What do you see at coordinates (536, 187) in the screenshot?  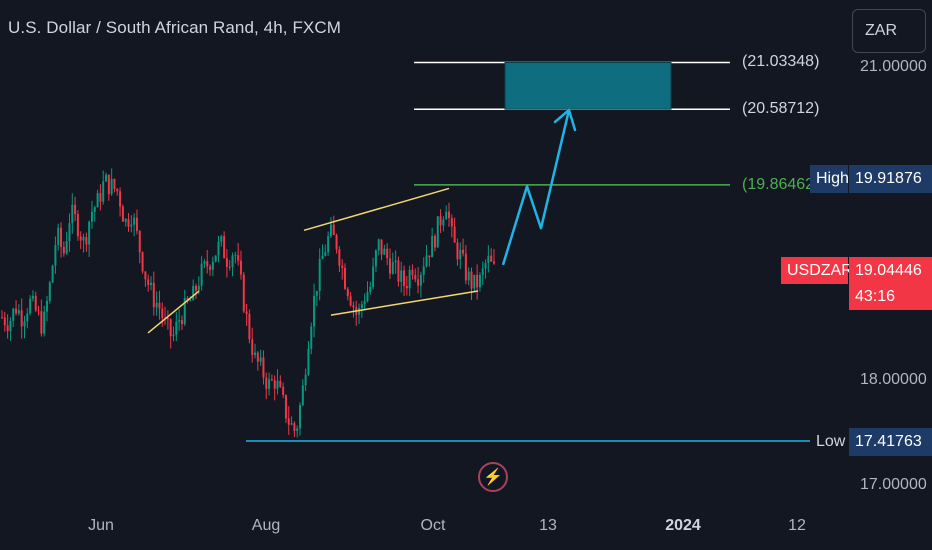 I see `projection-path` at bounding box center [536, 187].